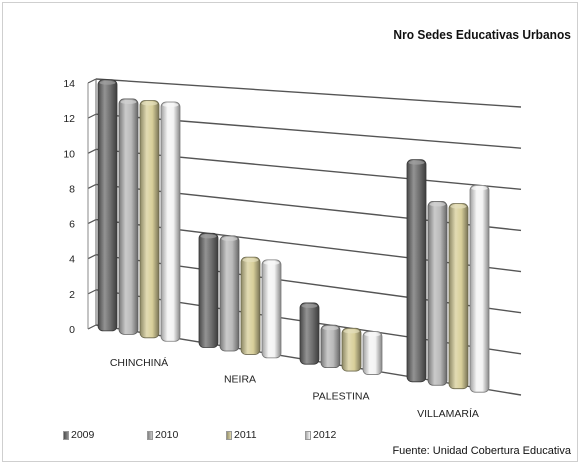 This screenshot has height=465, width=581. What do you see at coordinates (69, 84) in the screenshot?
I see `y-tick-label: 14` at bounding box center [69, 84].